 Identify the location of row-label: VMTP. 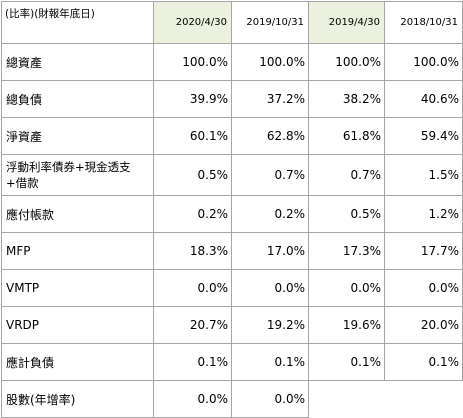
(77, 288).